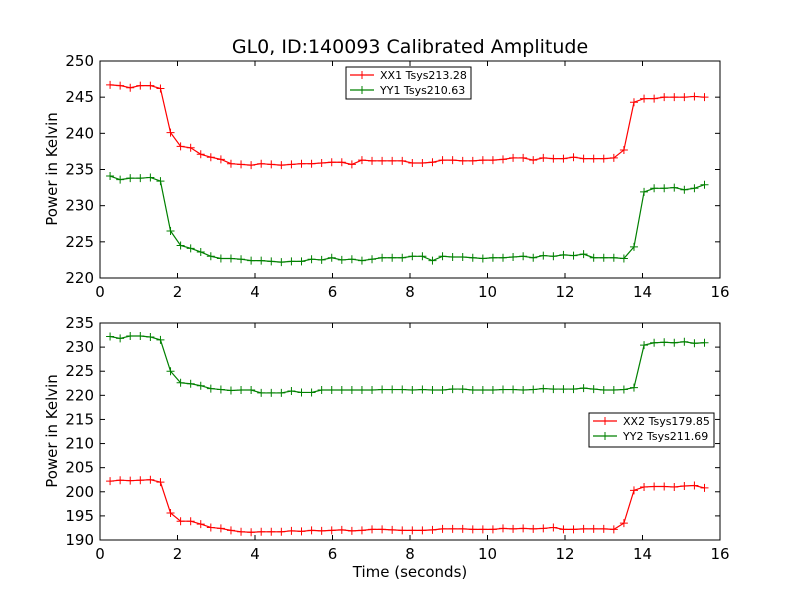 The image size is (800, 600). I want to click on bottom-x-tick-label: 2, so click(178, 554).